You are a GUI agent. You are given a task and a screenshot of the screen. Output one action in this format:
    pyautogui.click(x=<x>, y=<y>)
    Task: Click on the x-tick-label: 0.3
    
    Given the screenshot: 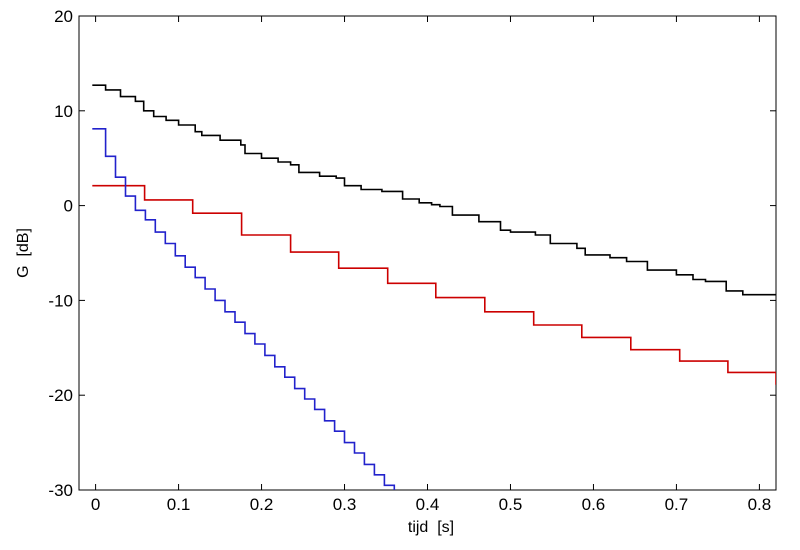 What is the action you would take?
    pyautogui.click(x=345, y=504)
    